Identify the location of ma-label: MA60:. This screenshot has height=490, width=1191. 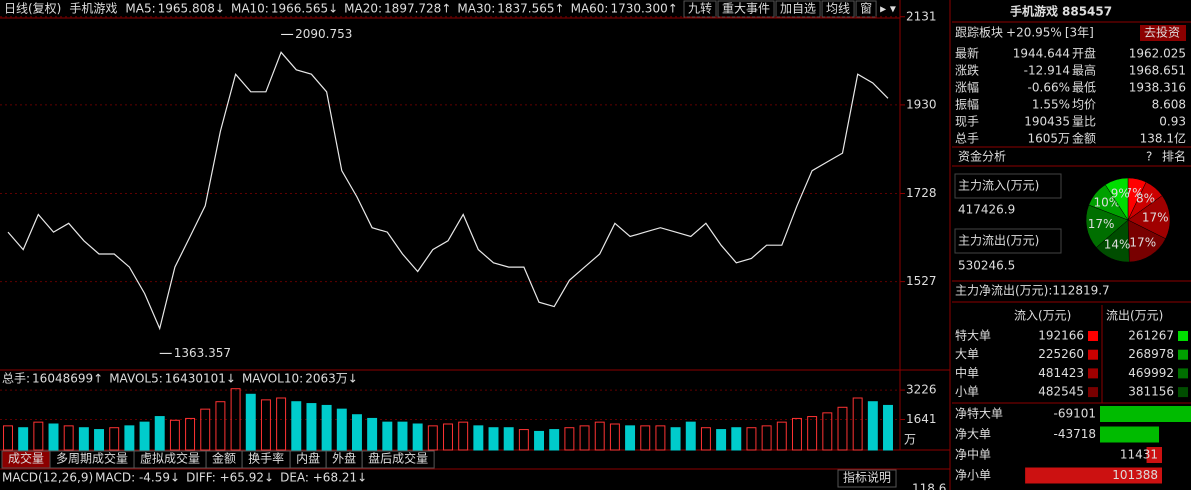
(590, 9).